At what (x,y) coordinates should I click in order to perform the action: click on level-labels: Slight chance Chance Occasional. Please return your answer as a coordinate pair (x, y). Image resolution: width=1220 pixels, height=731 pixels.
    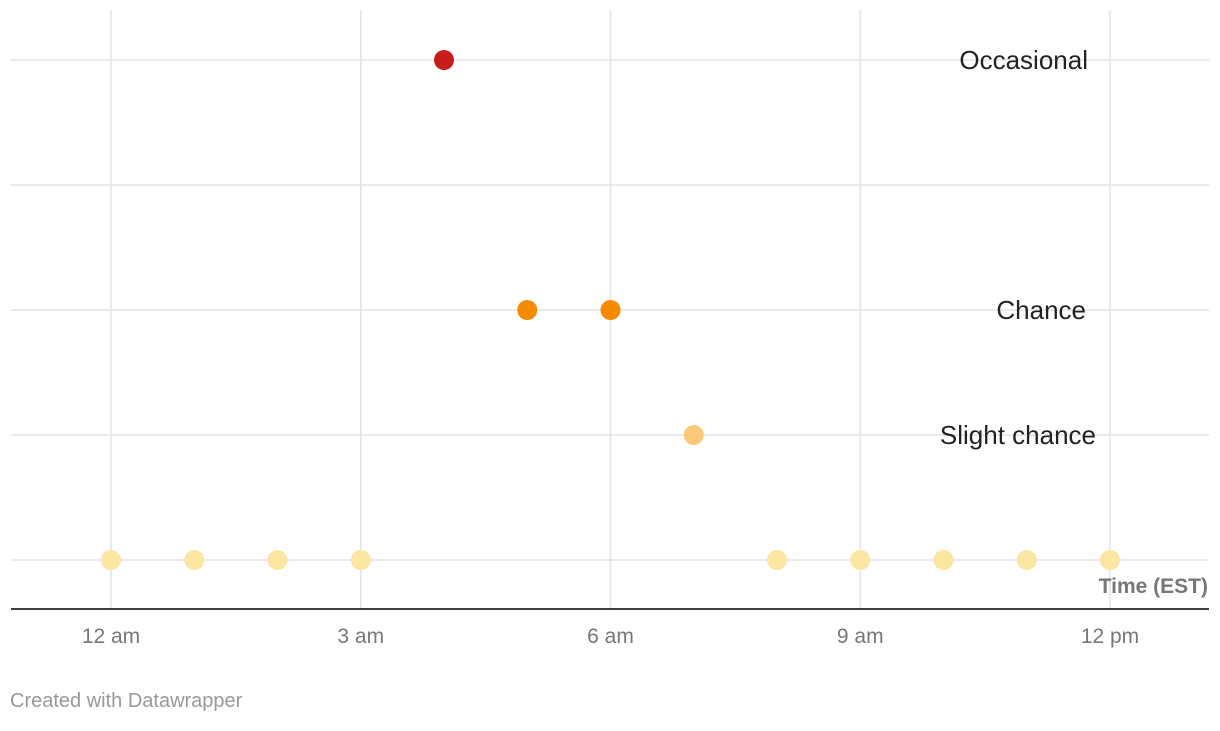
    Looking at the image, I should click on (1018, 247).